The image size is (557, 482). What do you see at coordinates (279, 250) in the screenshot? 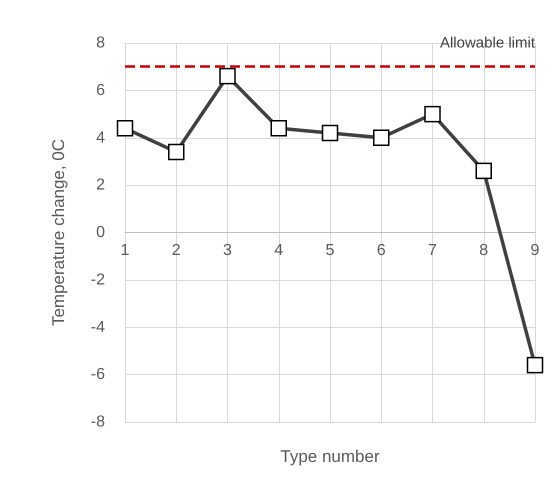
I see `x-tick-label: 4` at bounding box center [279, 250].